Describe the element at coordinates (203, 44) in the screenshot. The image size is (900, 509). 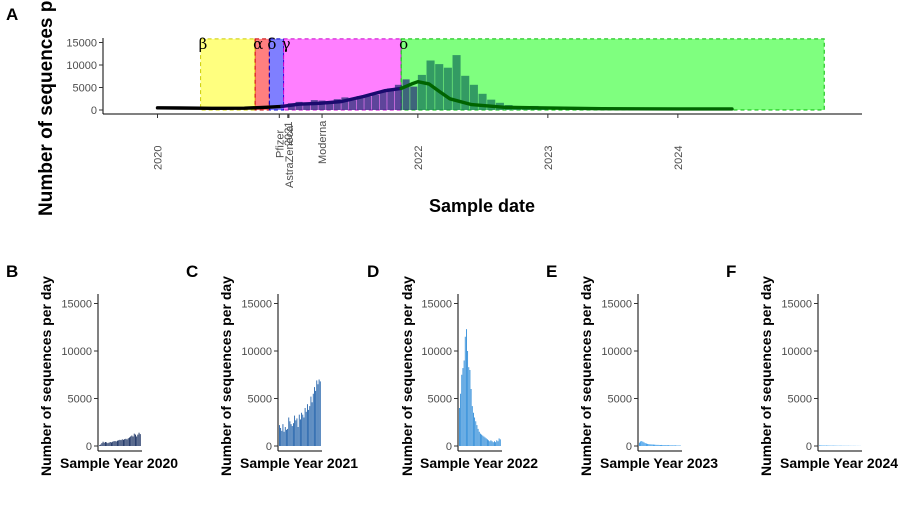
I see `variant-label: β` at that location.